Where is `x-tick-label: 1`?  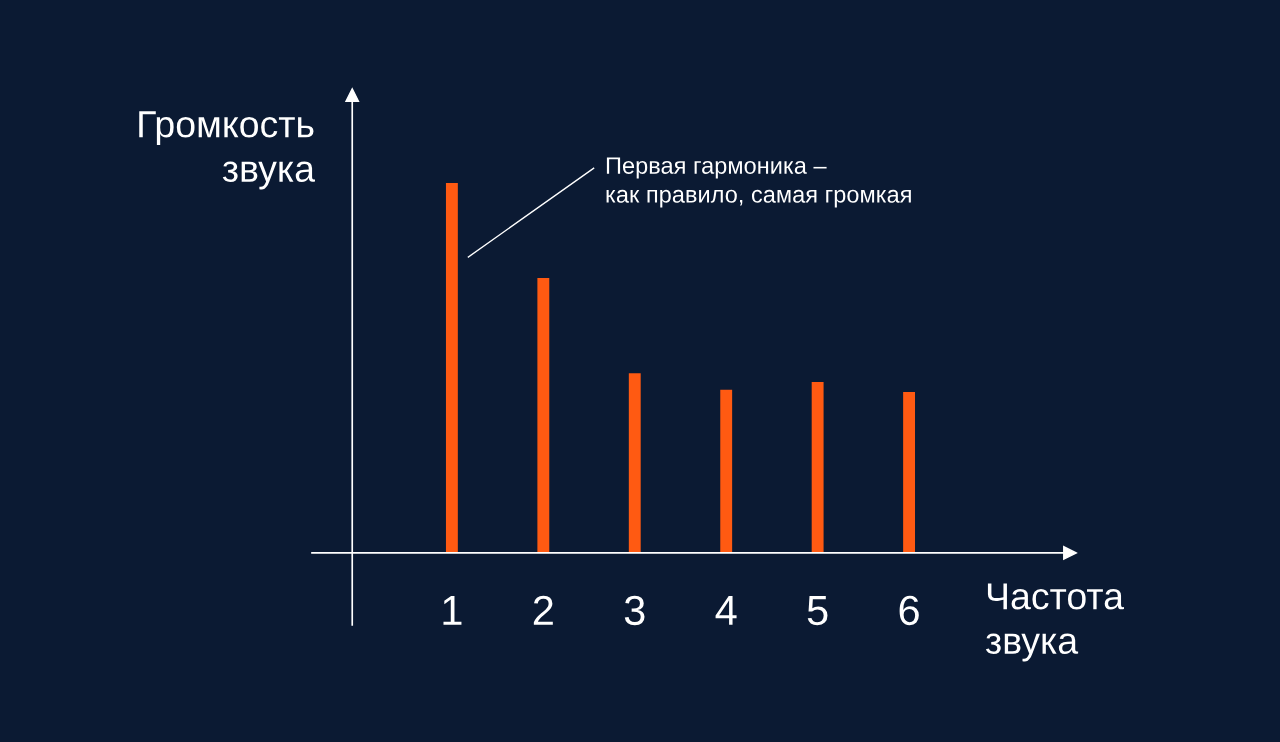
x-tick-label: 1 is located at coordinates (452, 610).